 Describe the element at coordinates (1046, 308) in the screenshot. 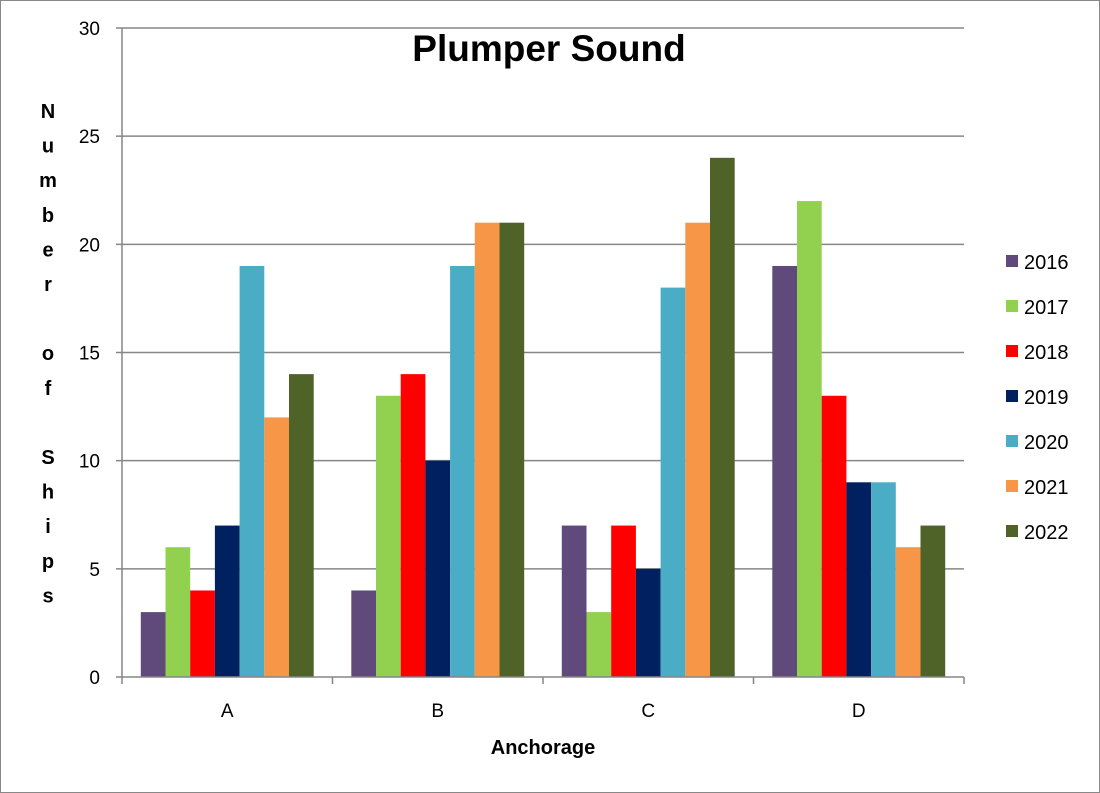

I see `legend-label-2017: 2017` at that location.